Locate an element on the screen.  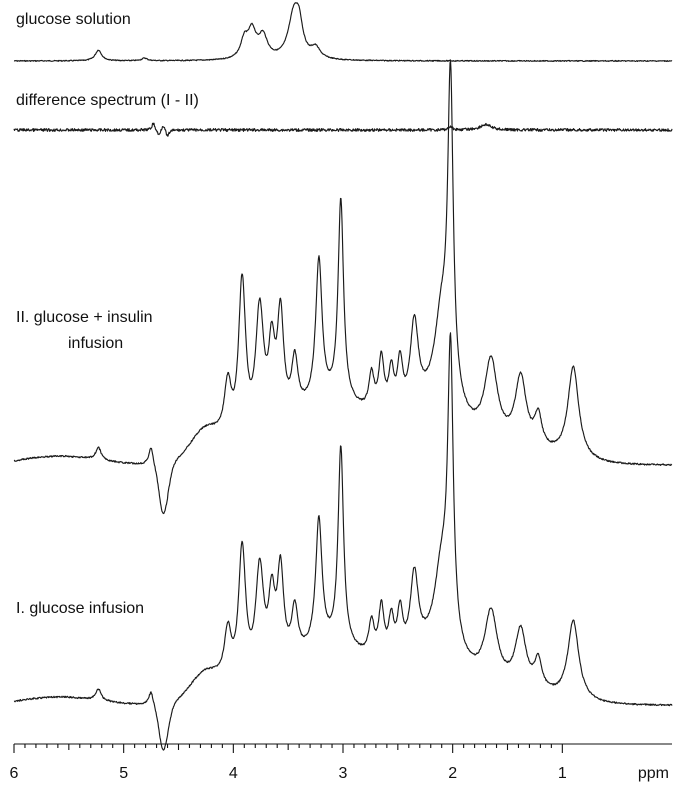
x-tick-label-1: 1 is located at coordinates (562, 773).